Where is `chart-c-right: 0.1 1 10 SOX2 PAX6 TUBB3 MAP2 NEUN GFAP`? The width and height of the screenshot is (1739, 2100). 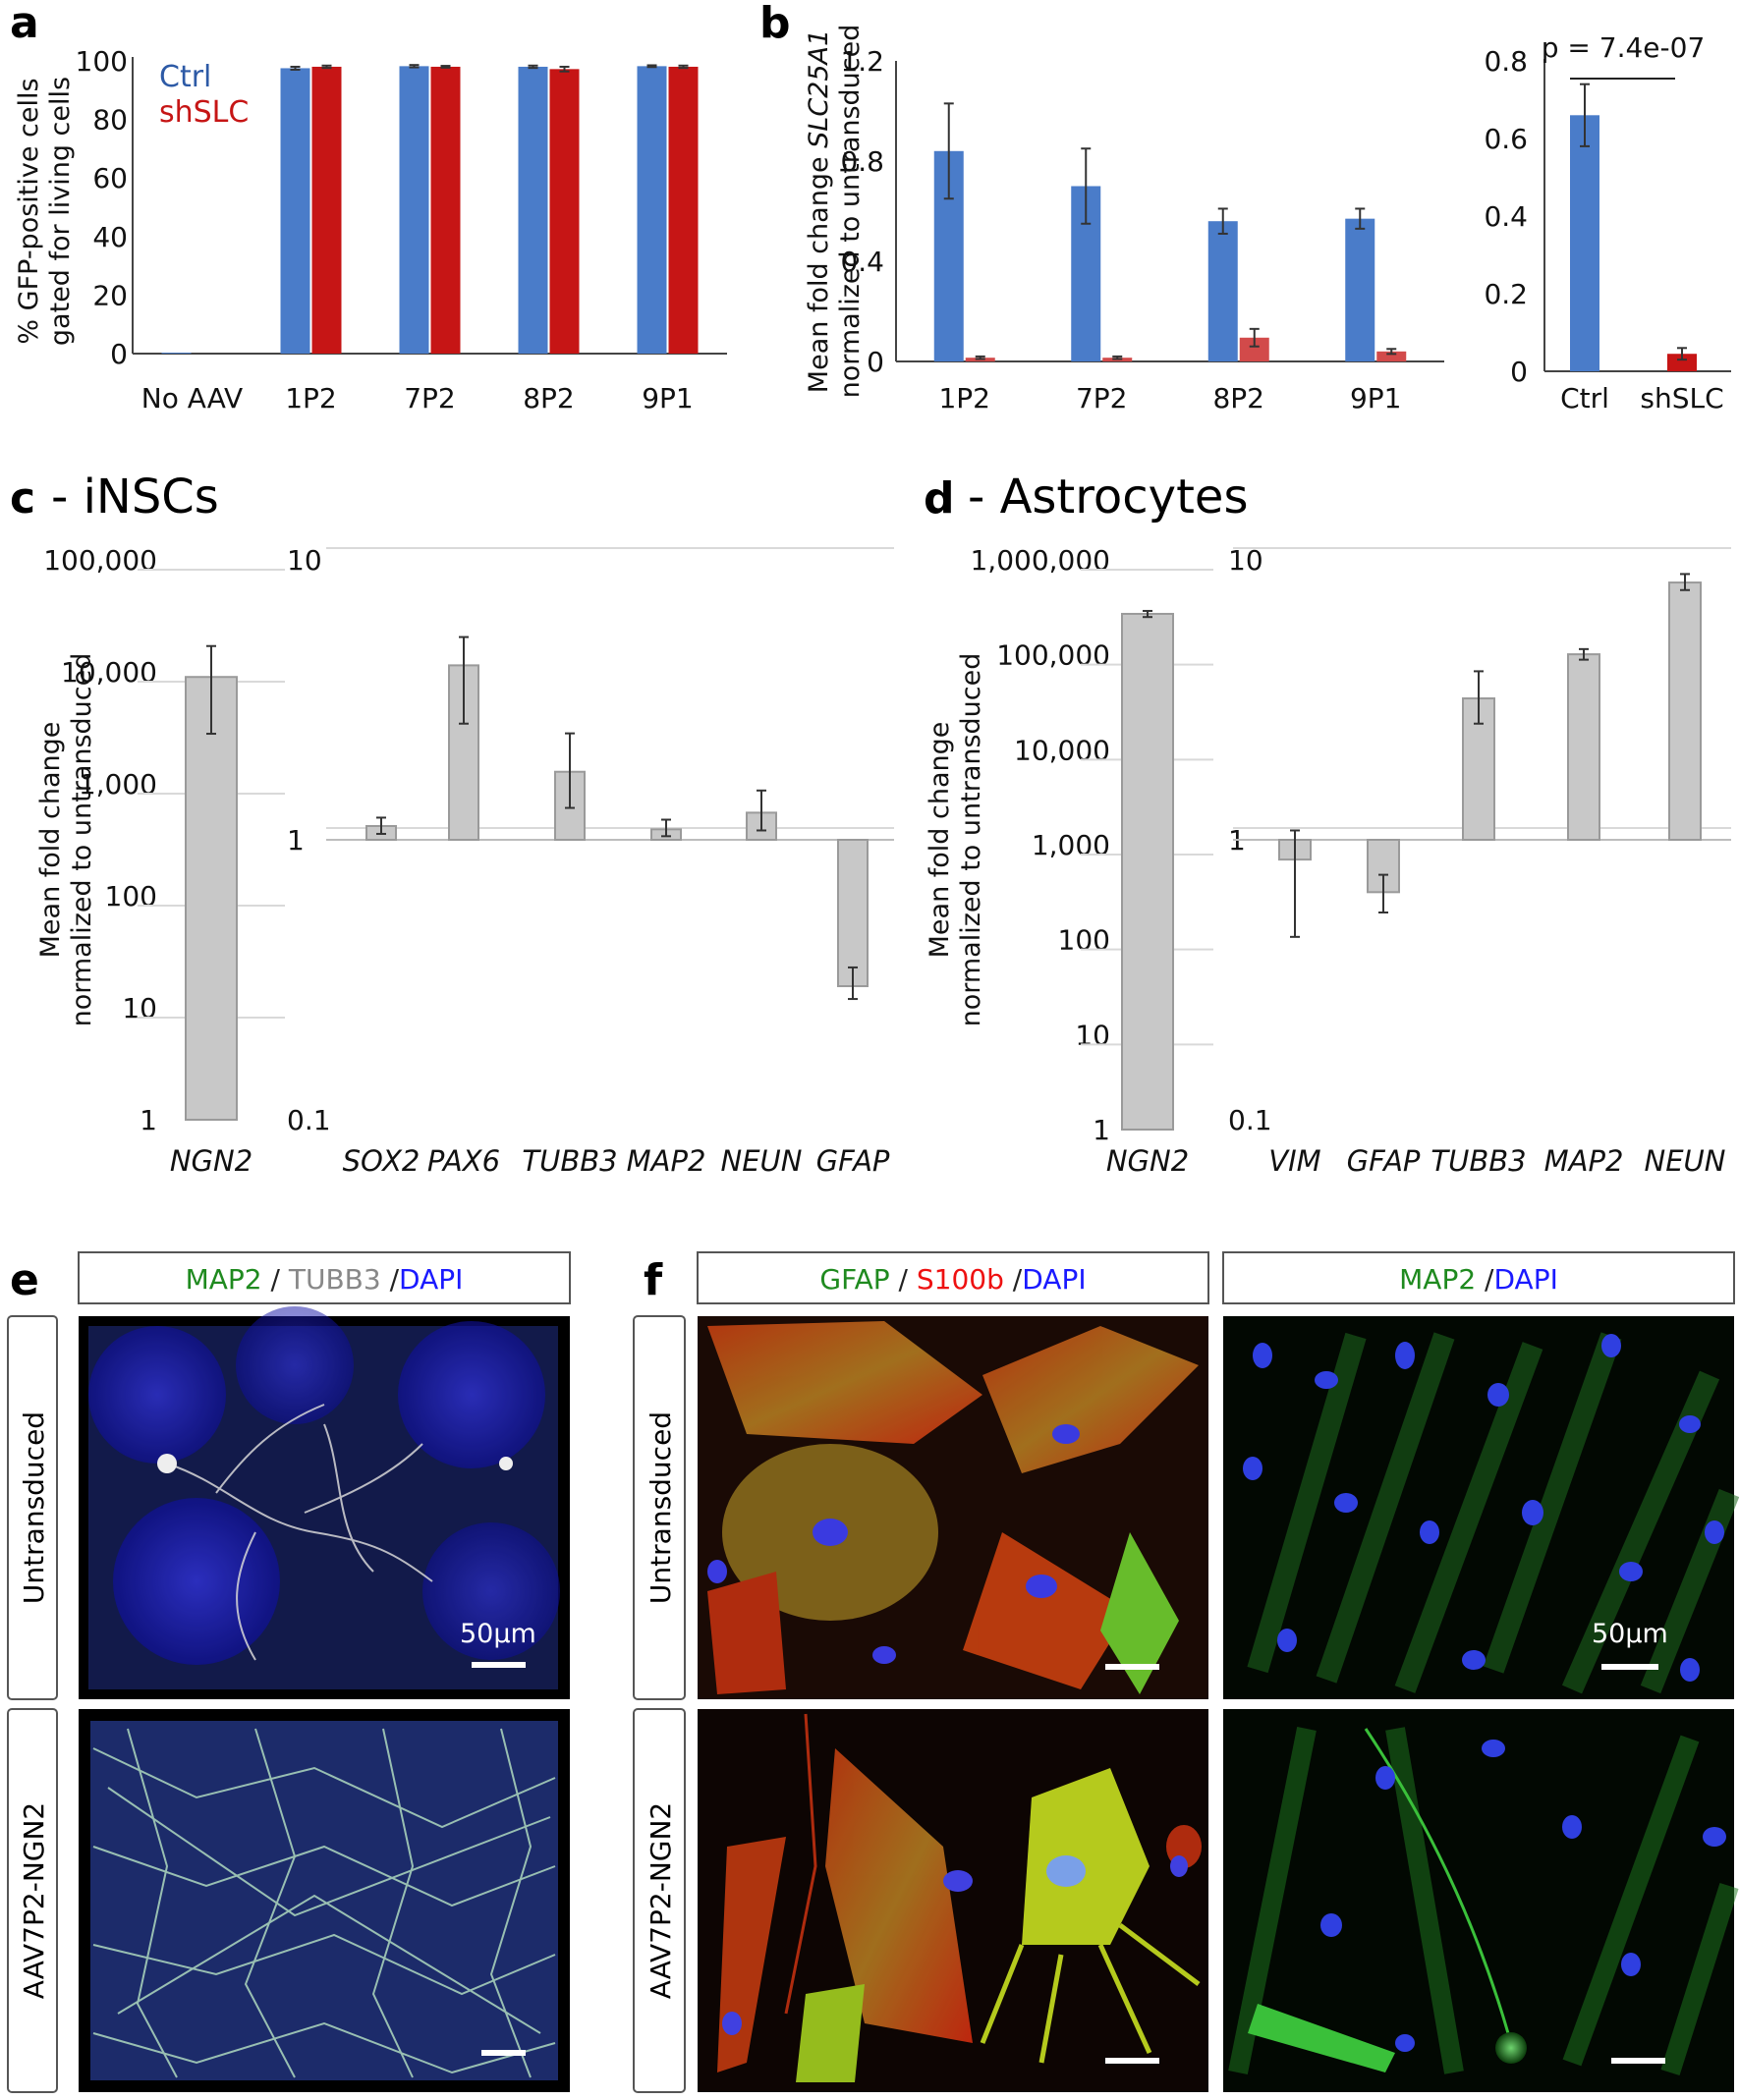
chart-c-right: 0.1 1 10 SOX2 PAX6 TUBB3 MAP2 NEUN GFAP is located at coordinates (590, 861).